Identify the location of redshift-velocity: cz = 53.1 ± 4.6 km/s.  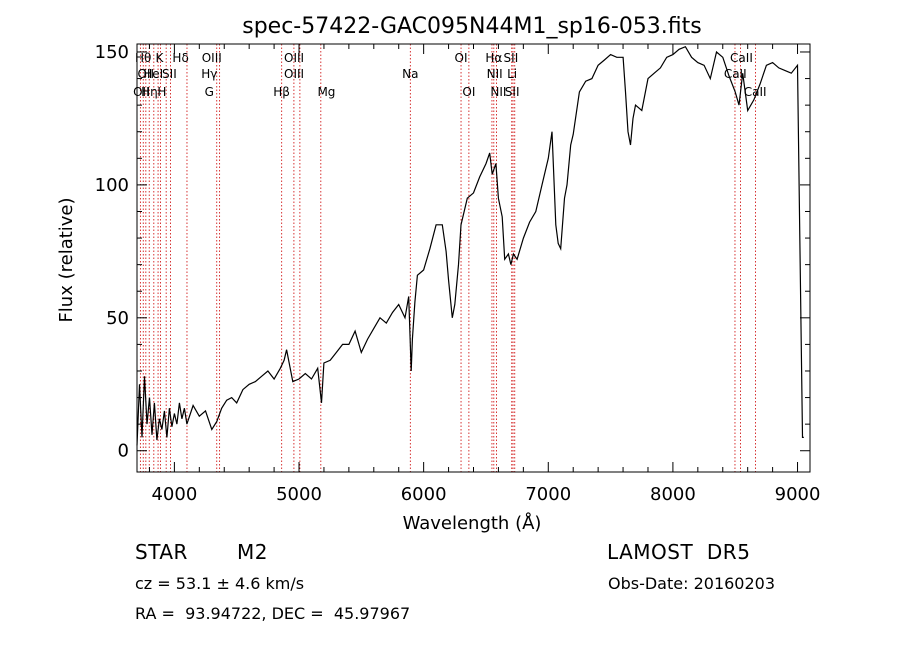
(220, 583).